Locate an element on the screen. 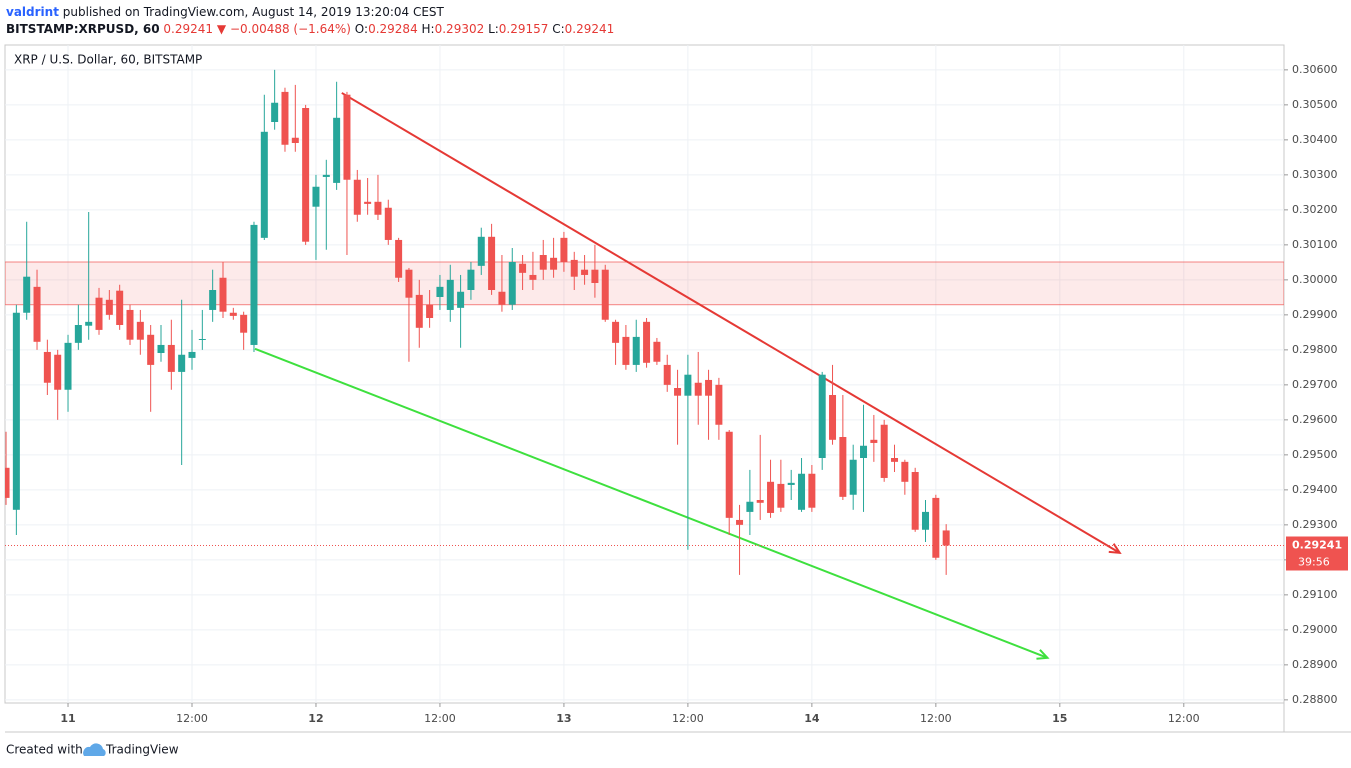  y-tick-label: 0.28800 is located at coordinates (1315, 699).